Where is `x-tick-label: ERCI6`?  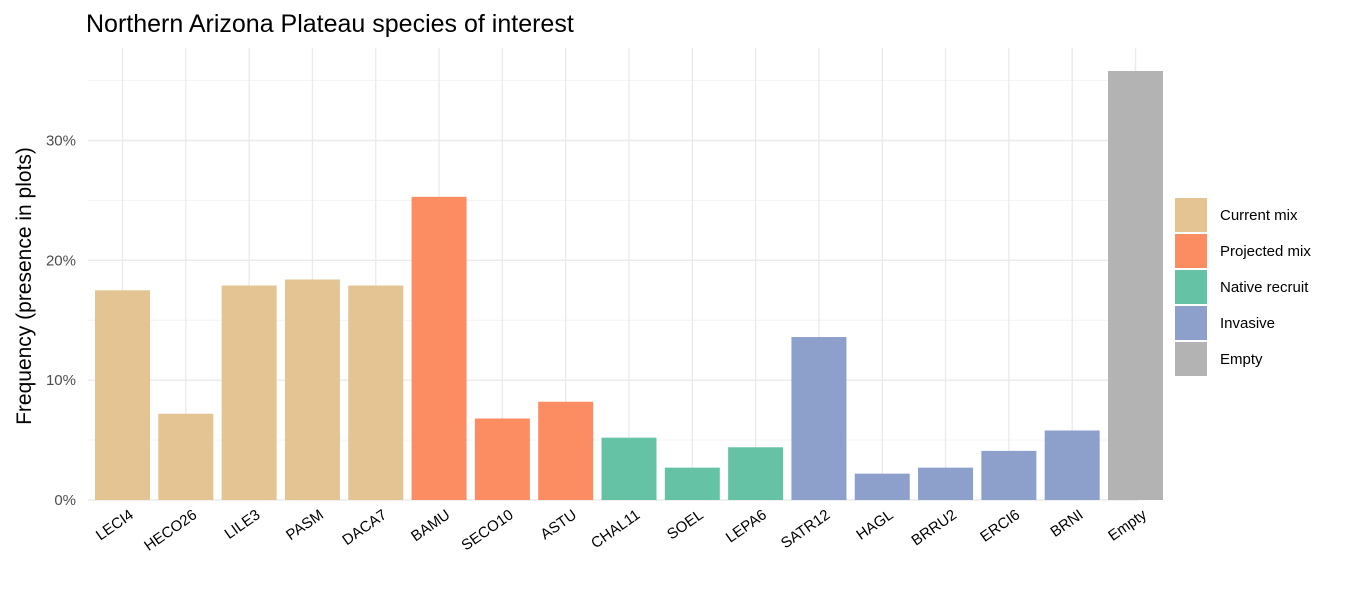 x-tick-label: ERCI6 is located at coordinates (1000, 525).